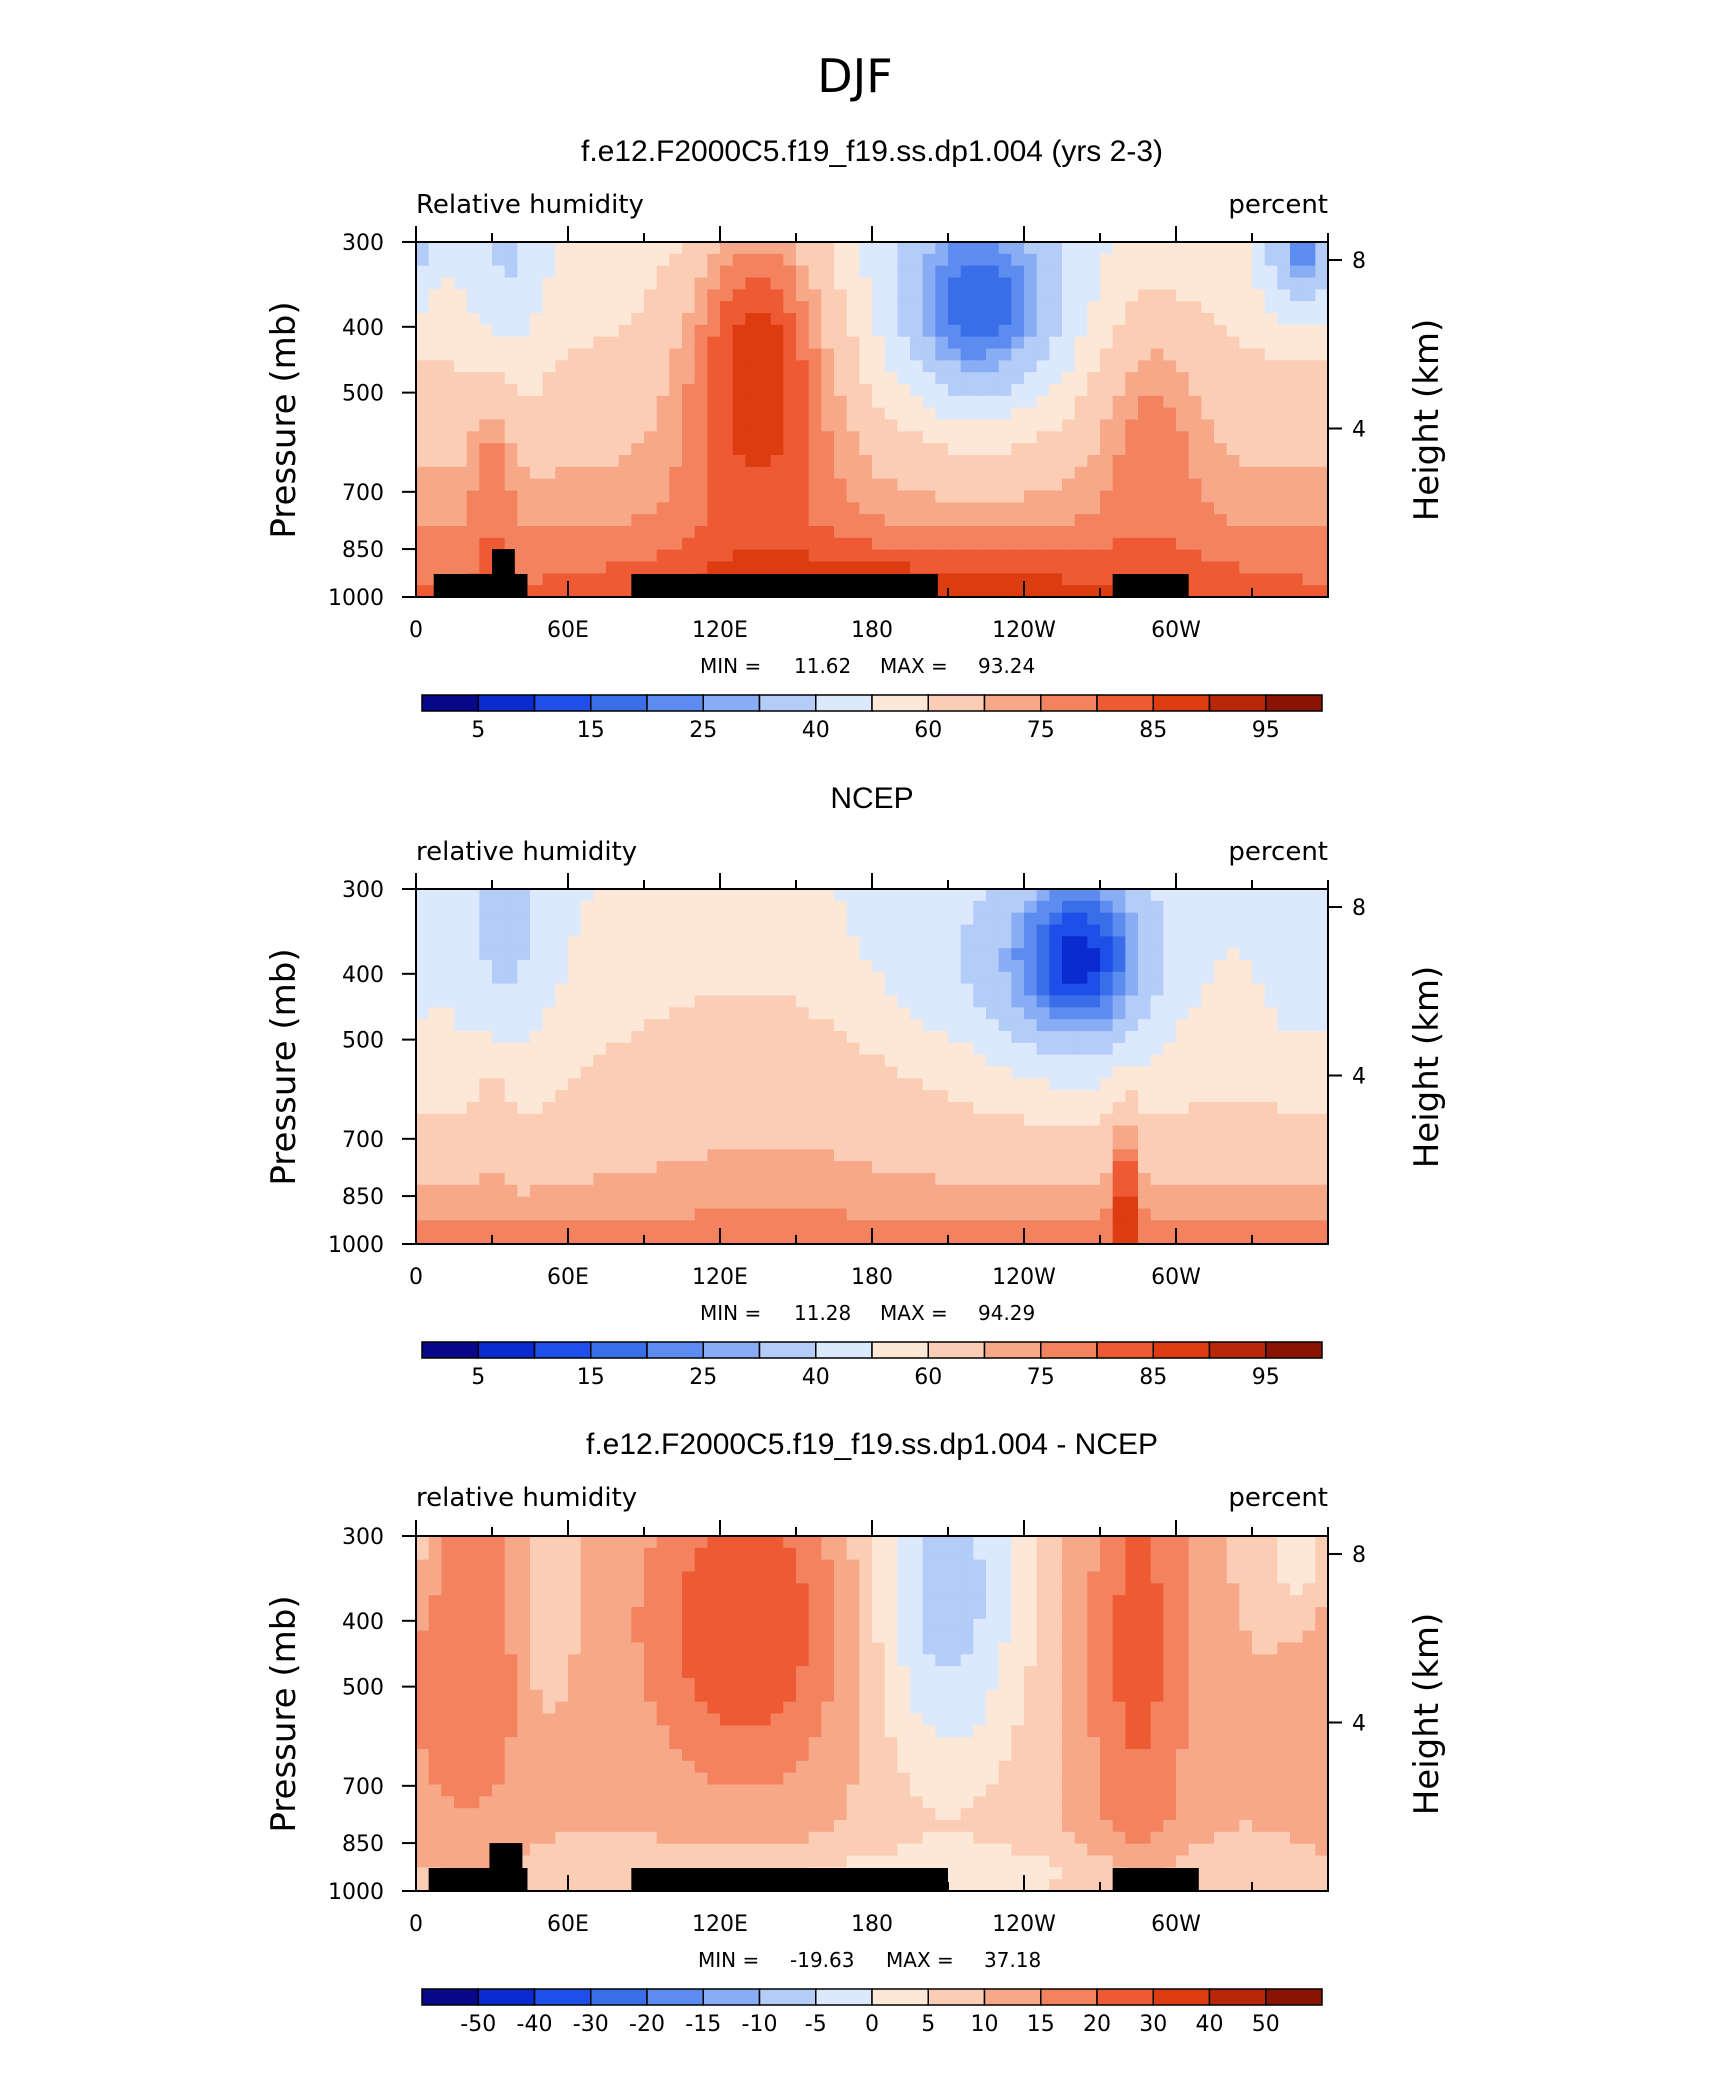 This screenshot has height=2079, width=1710. What do you see at coordinates (478, 1377) in the screenshot?
I see `colorbar-label: 5` at bounding box center [478, 1377].